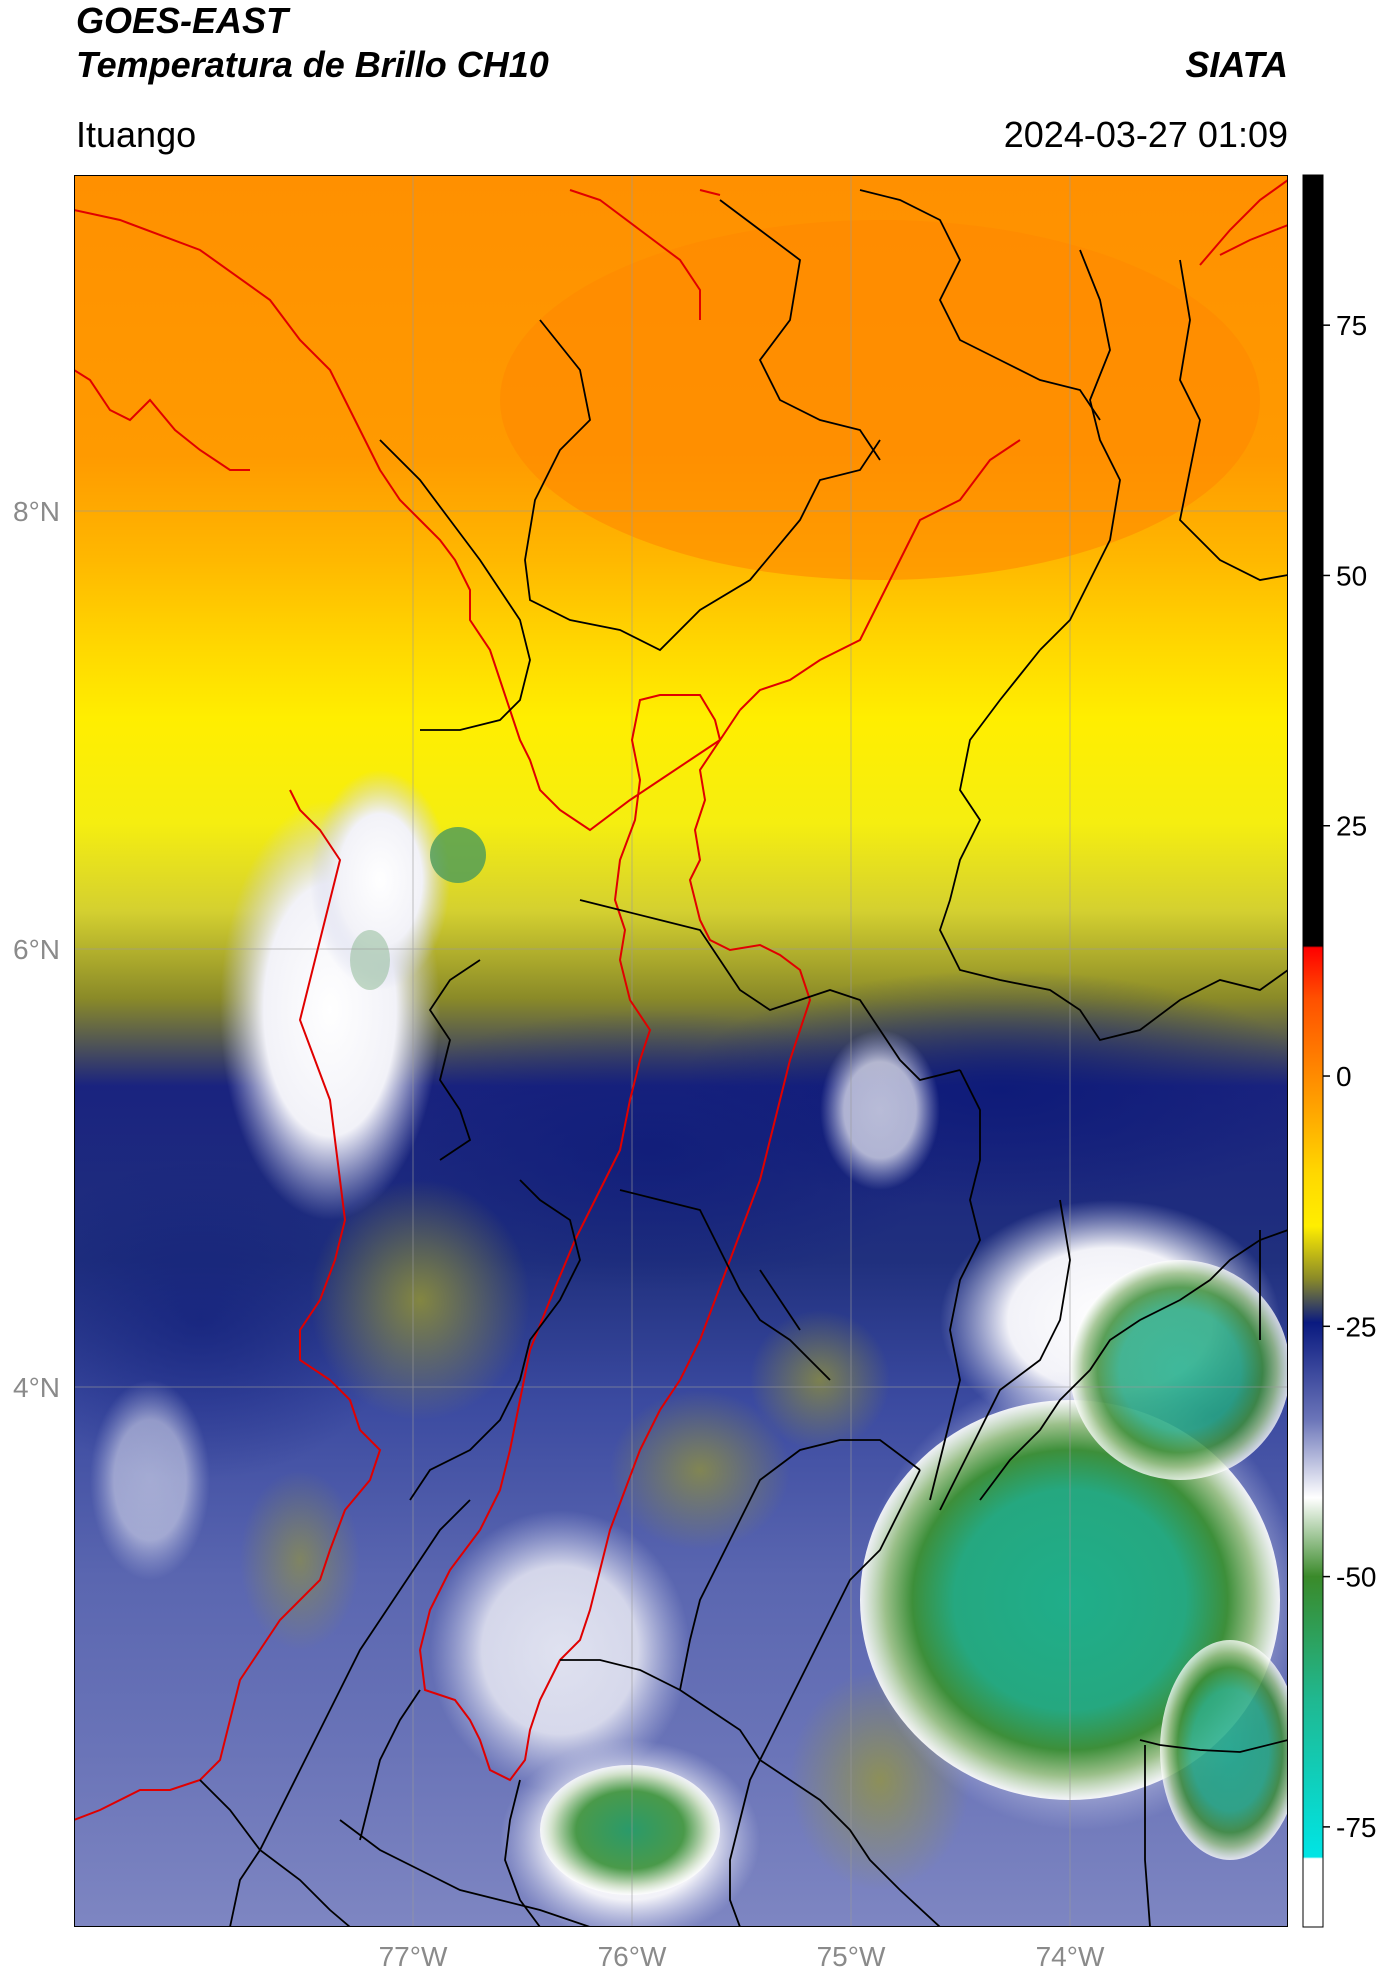  I want to click on colorbar-tick-minus50: -50, so click(1356, 1577).